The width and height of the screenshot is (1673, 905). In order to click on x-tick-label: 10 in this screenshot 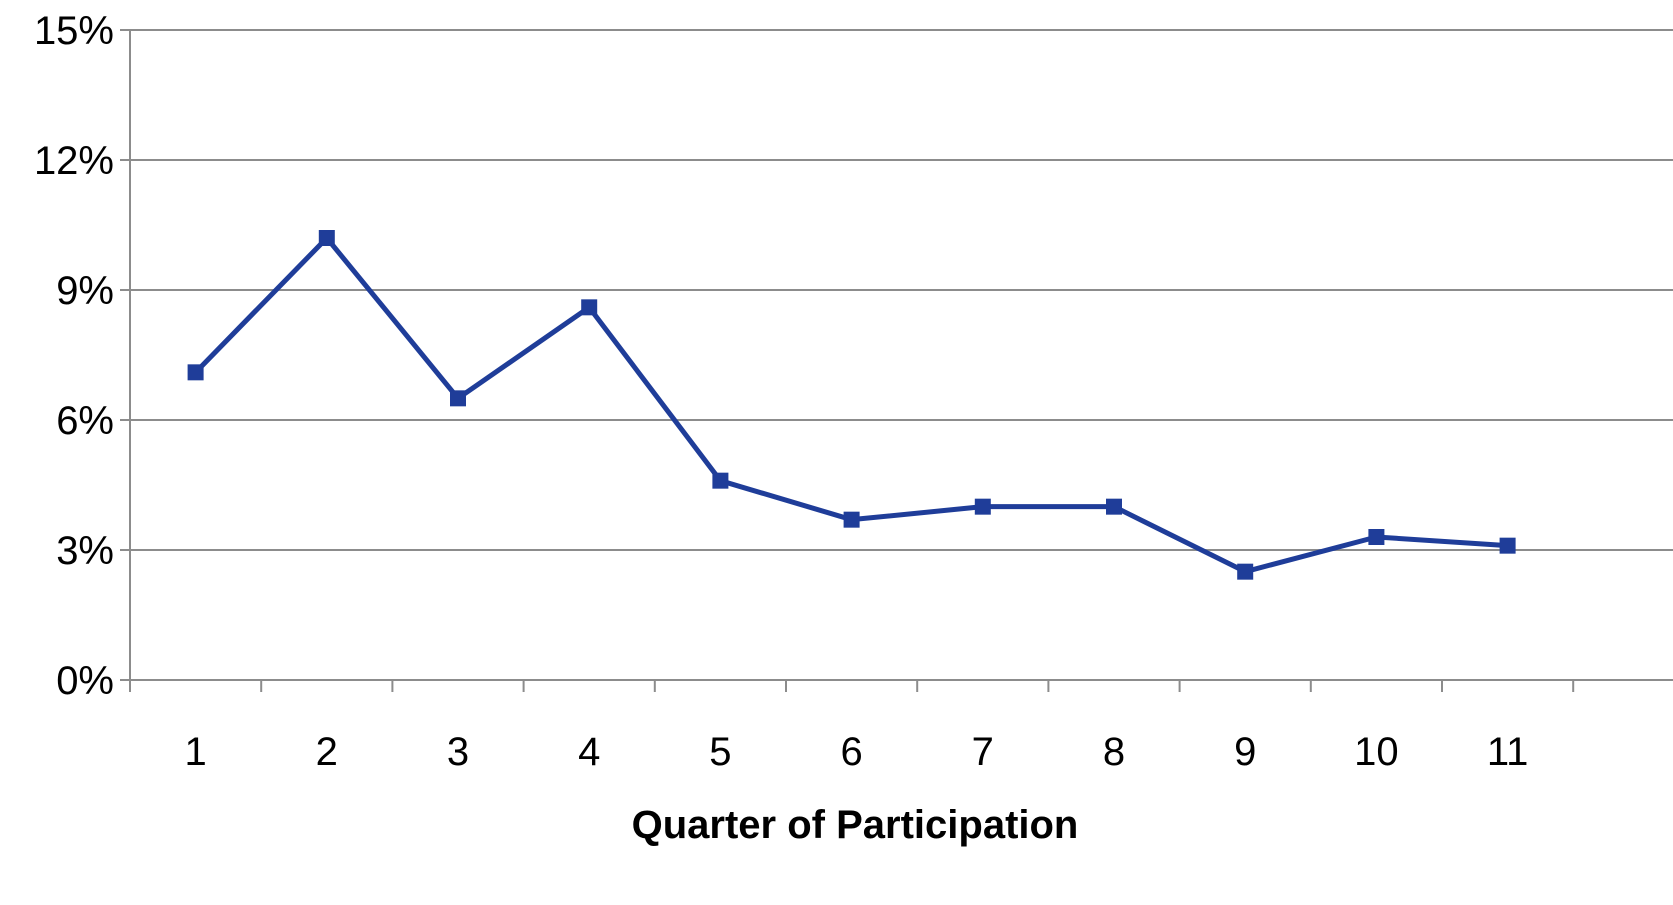, I will do `click(1376, 752)`.